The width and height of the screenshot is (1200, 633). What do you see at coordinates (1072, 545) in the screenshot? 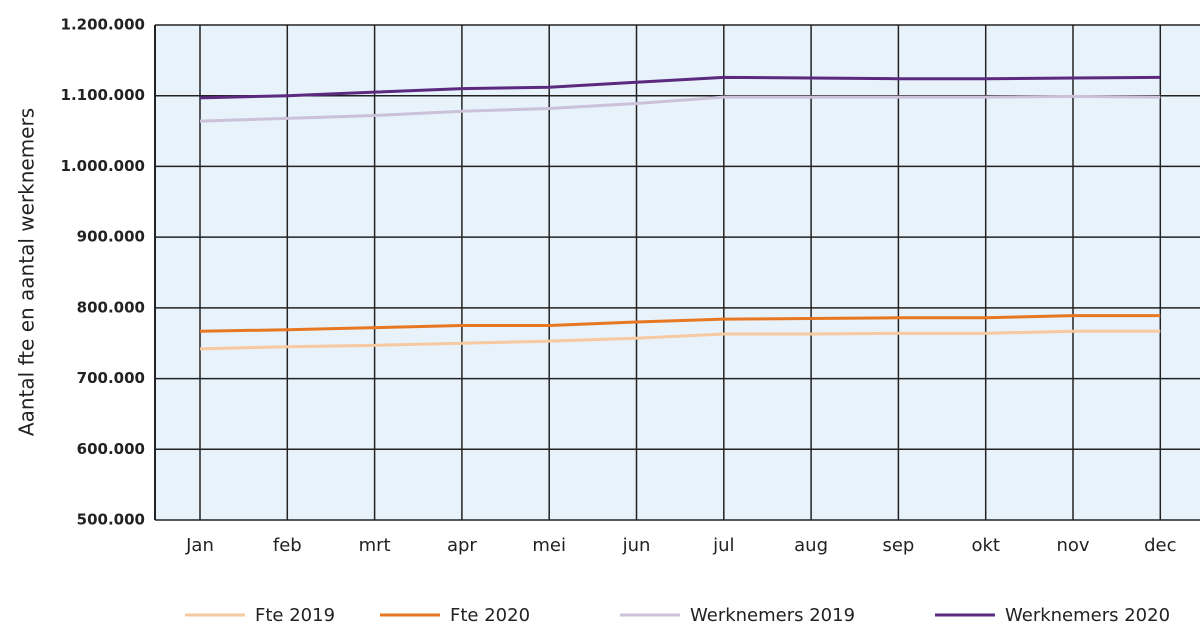
I see `x-tick-label: nov` at bounding box center [1072, 545].